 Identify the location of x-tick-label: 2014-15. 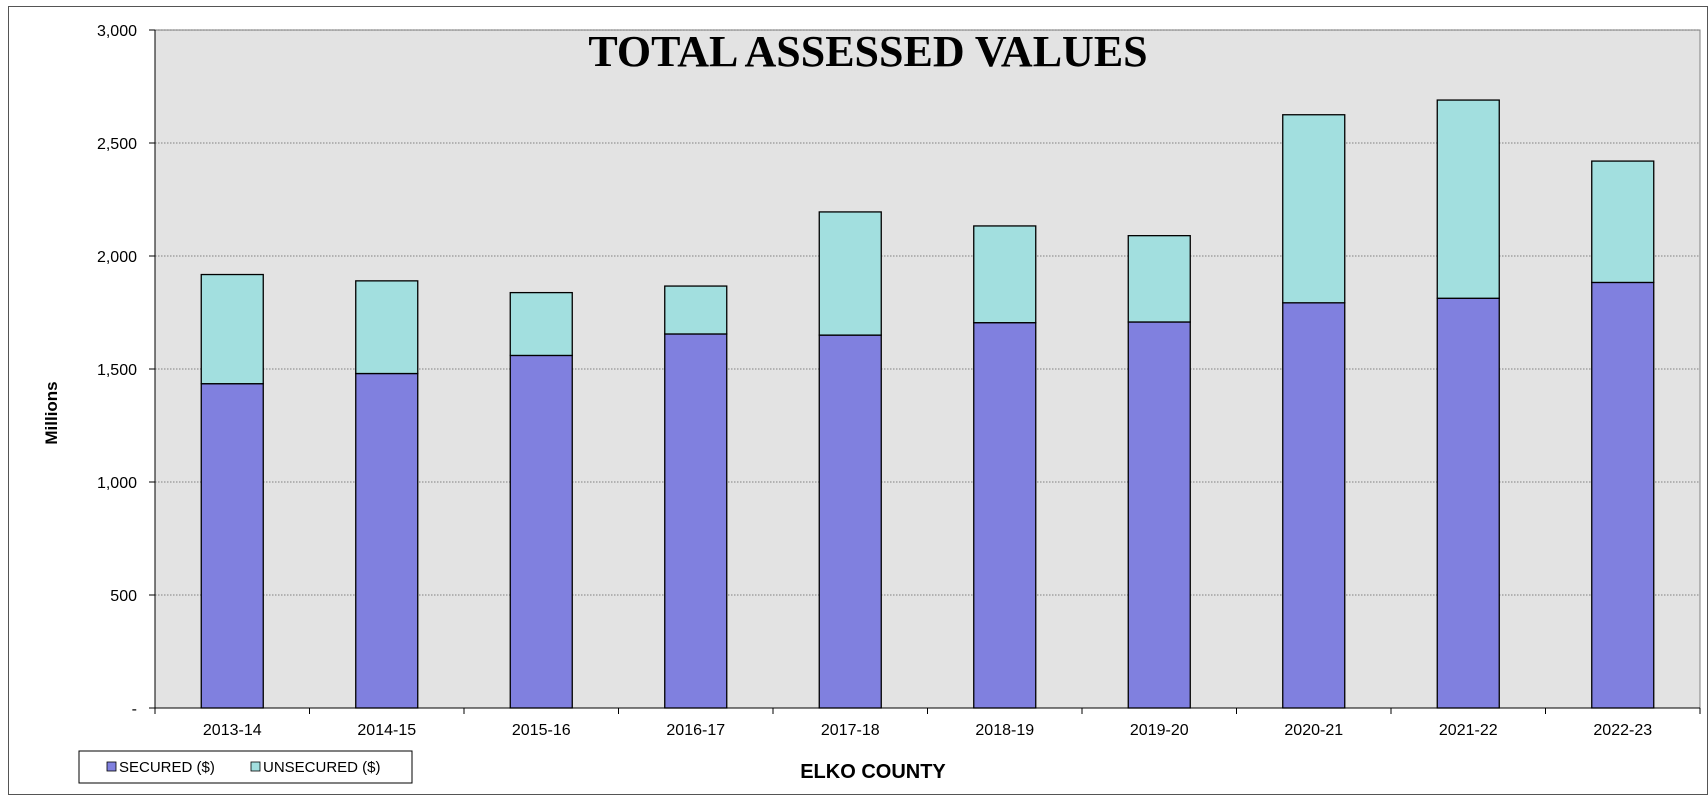
(386, 730).